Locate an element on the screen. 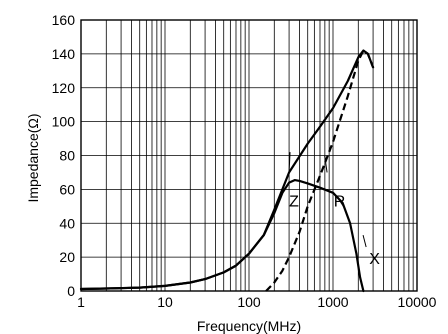 Image resolution: width=448 pixels, height=334 pixels. series-label-leader-x is located at coordinates (364, 241).